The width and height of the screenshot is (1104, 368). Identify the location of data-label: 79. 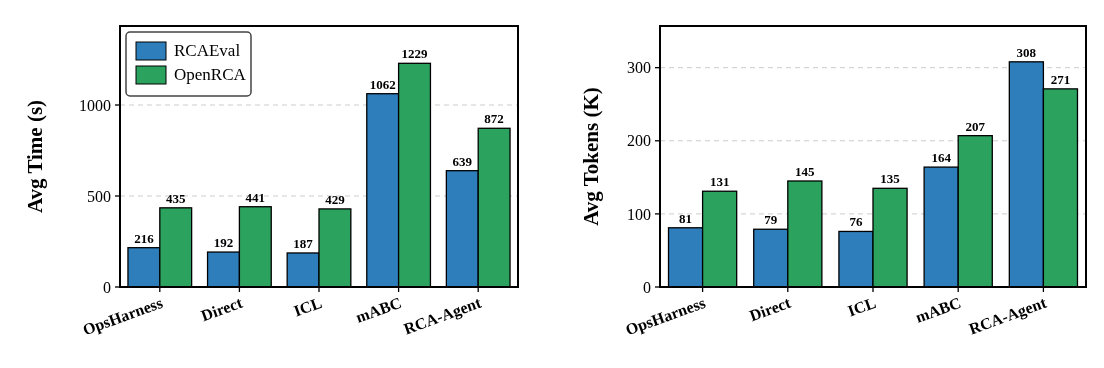
(771, 220).